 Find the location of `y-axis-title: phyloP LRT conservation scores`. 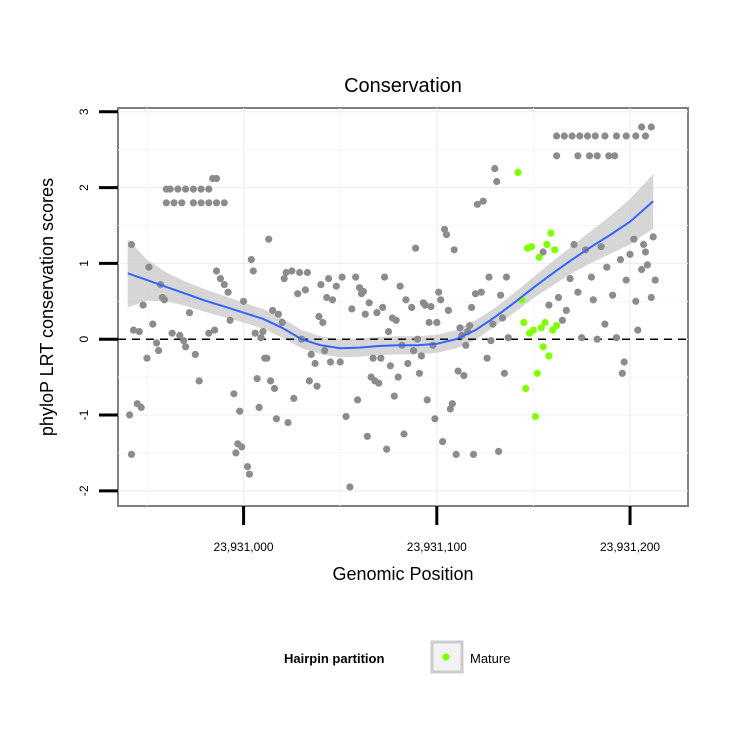

y-axis-title: phyloP LRT conservation scores is located at coordinates (47, 307).